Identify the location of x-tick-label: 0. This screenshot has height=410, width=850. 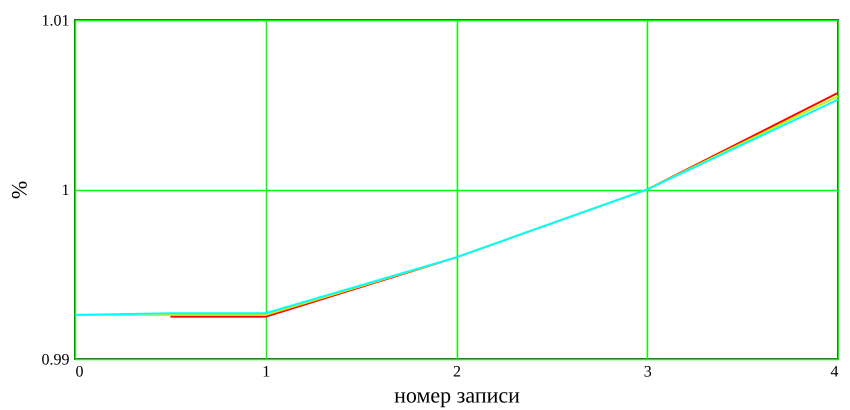
(80, 372).